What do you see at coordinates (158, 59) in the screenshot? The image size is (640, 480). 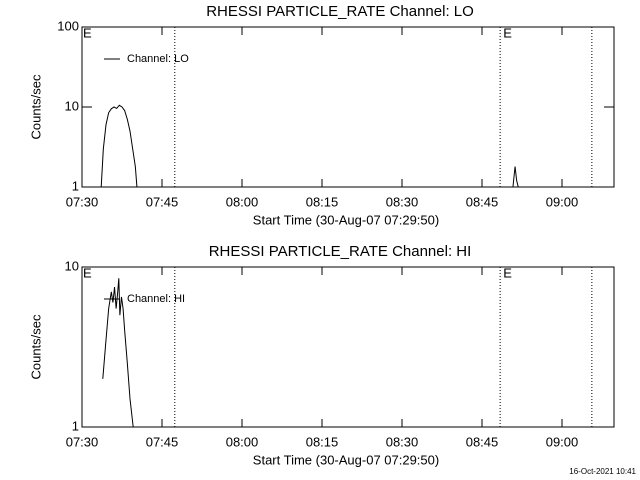 I see `legend-label: Channel: LO` at bounding box center [158, 59].